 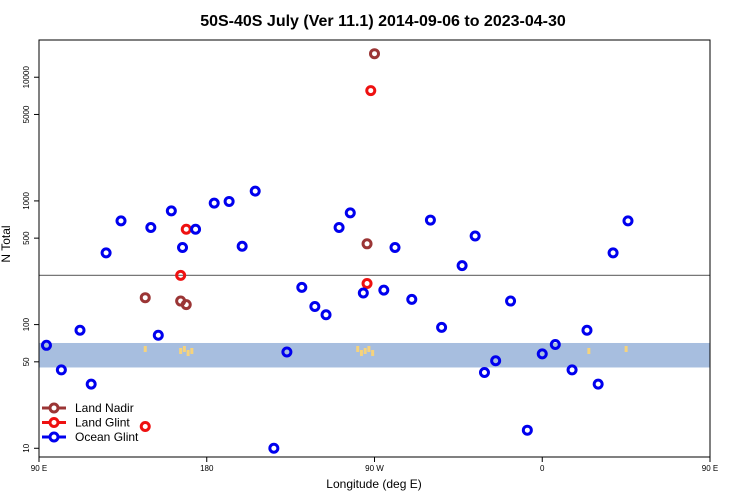 I want to click on y-tick-label: 50, so click(x=26, y=361).